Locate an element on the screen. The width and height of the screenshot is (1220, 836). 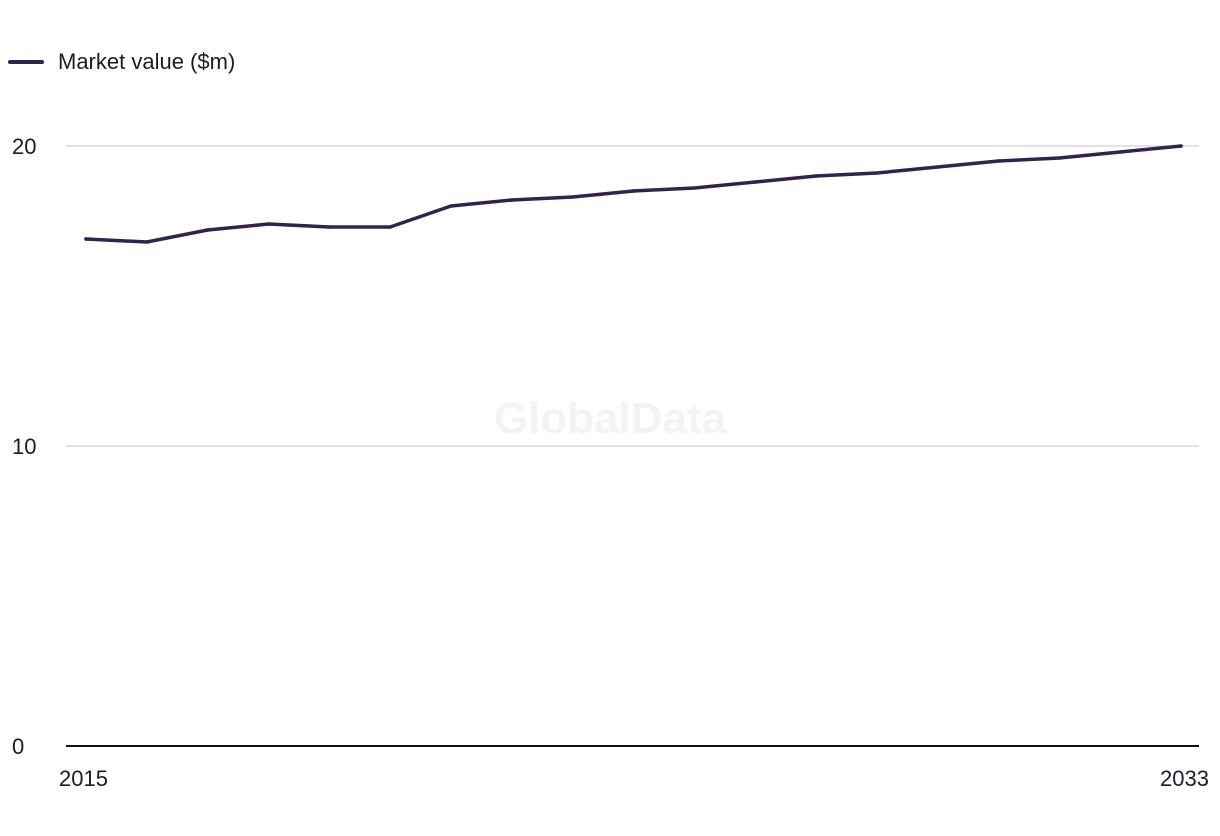
x-axis-tick-labels: 2015 2033 is located at coordinates (634, 778).